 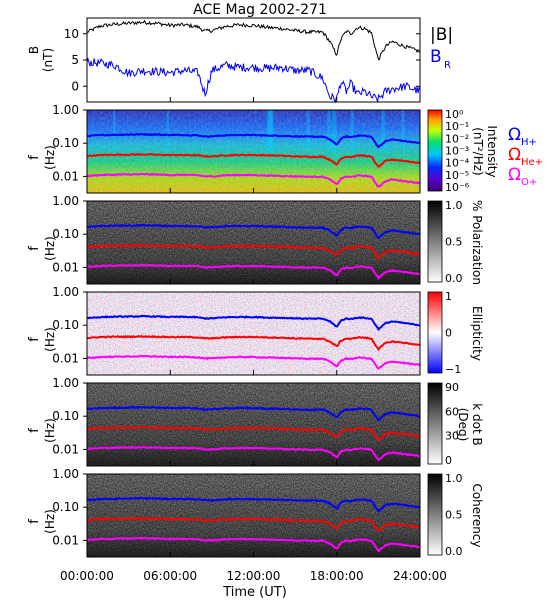 What do you see at coordinates (478, 151) in the screenshot?
I see `colorbar-unit: (nT²/Hz)` at bounding box center [478, 151].